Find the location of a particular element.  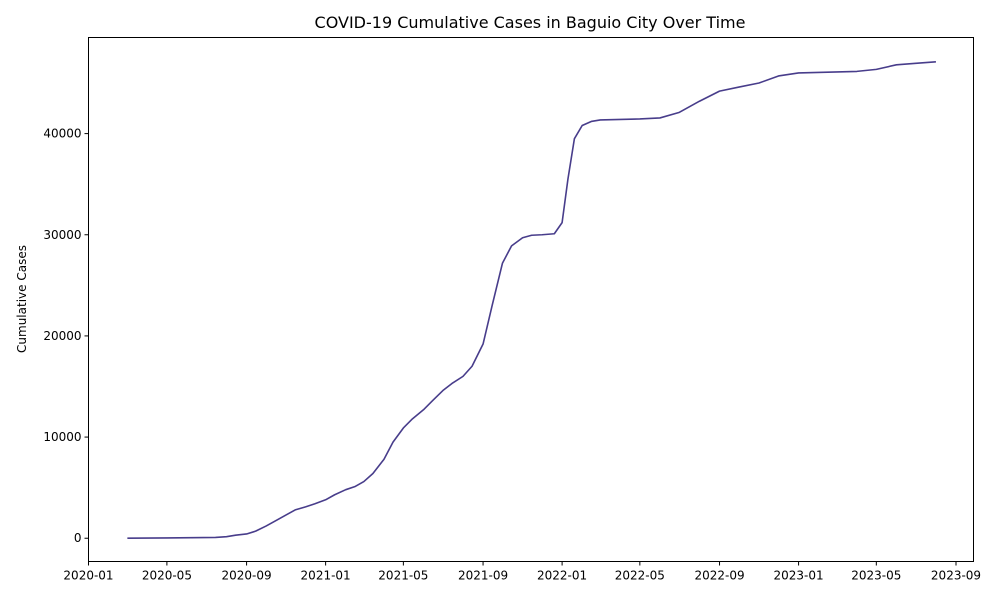

y-axis-label: Cumulative Cases is located at coordinates (22, 299).